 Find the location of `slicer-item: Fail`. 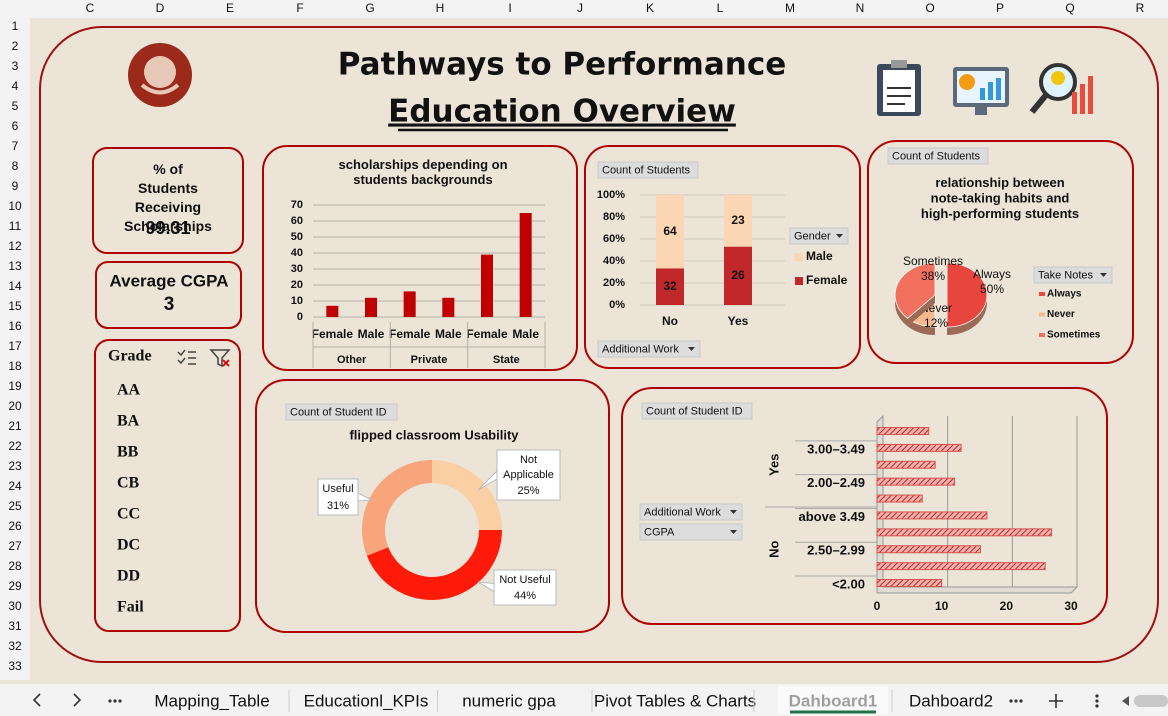

slicer-item: Fail is located at coordinates (130, 607).